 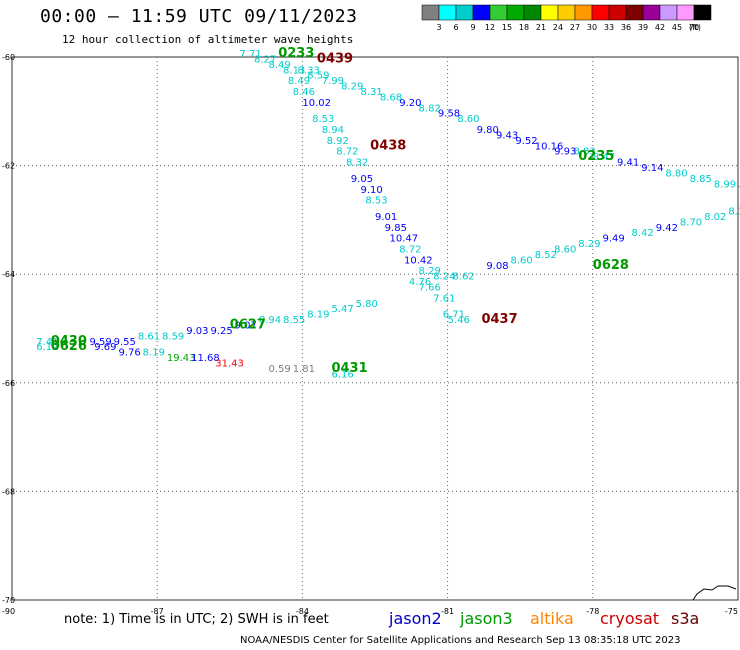 What do you see at coordinates (125, 342) in the screenshot?
I see `swh-value-label: 9.55` at bounding box center [125, 342].